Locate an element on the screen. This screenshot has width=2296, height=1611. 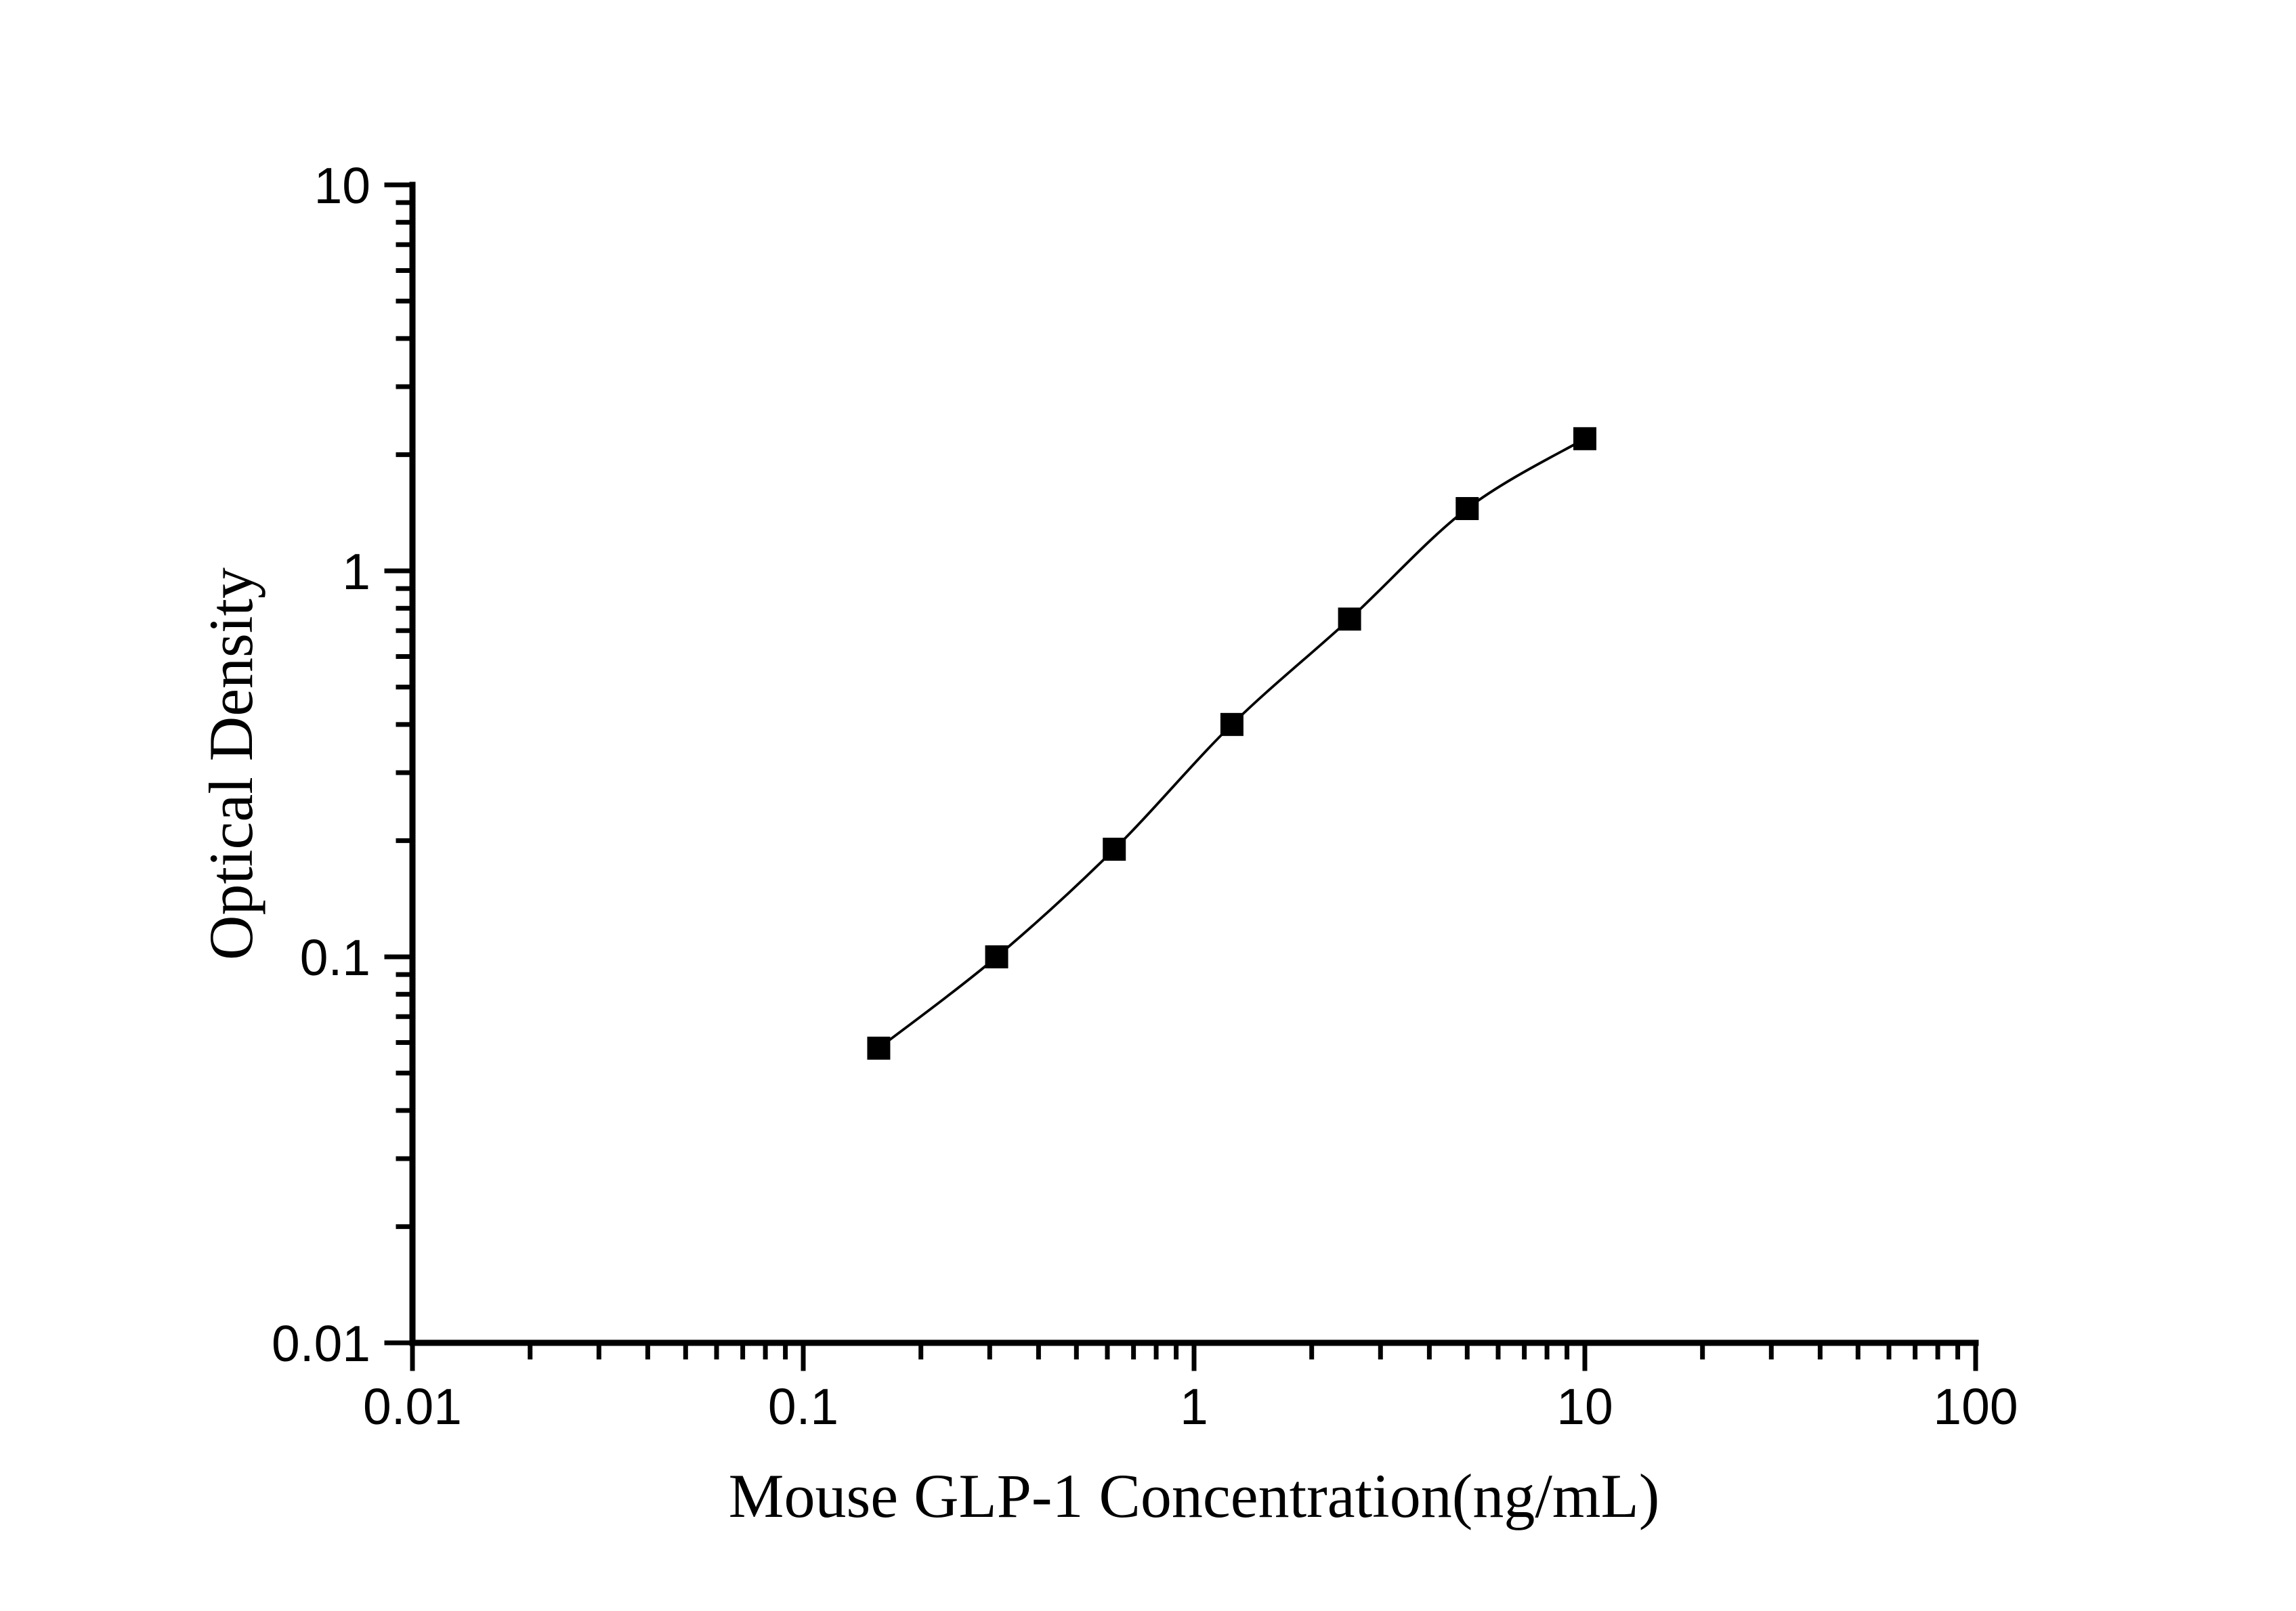
data-point-markers is located at coordinates (1231, 743).